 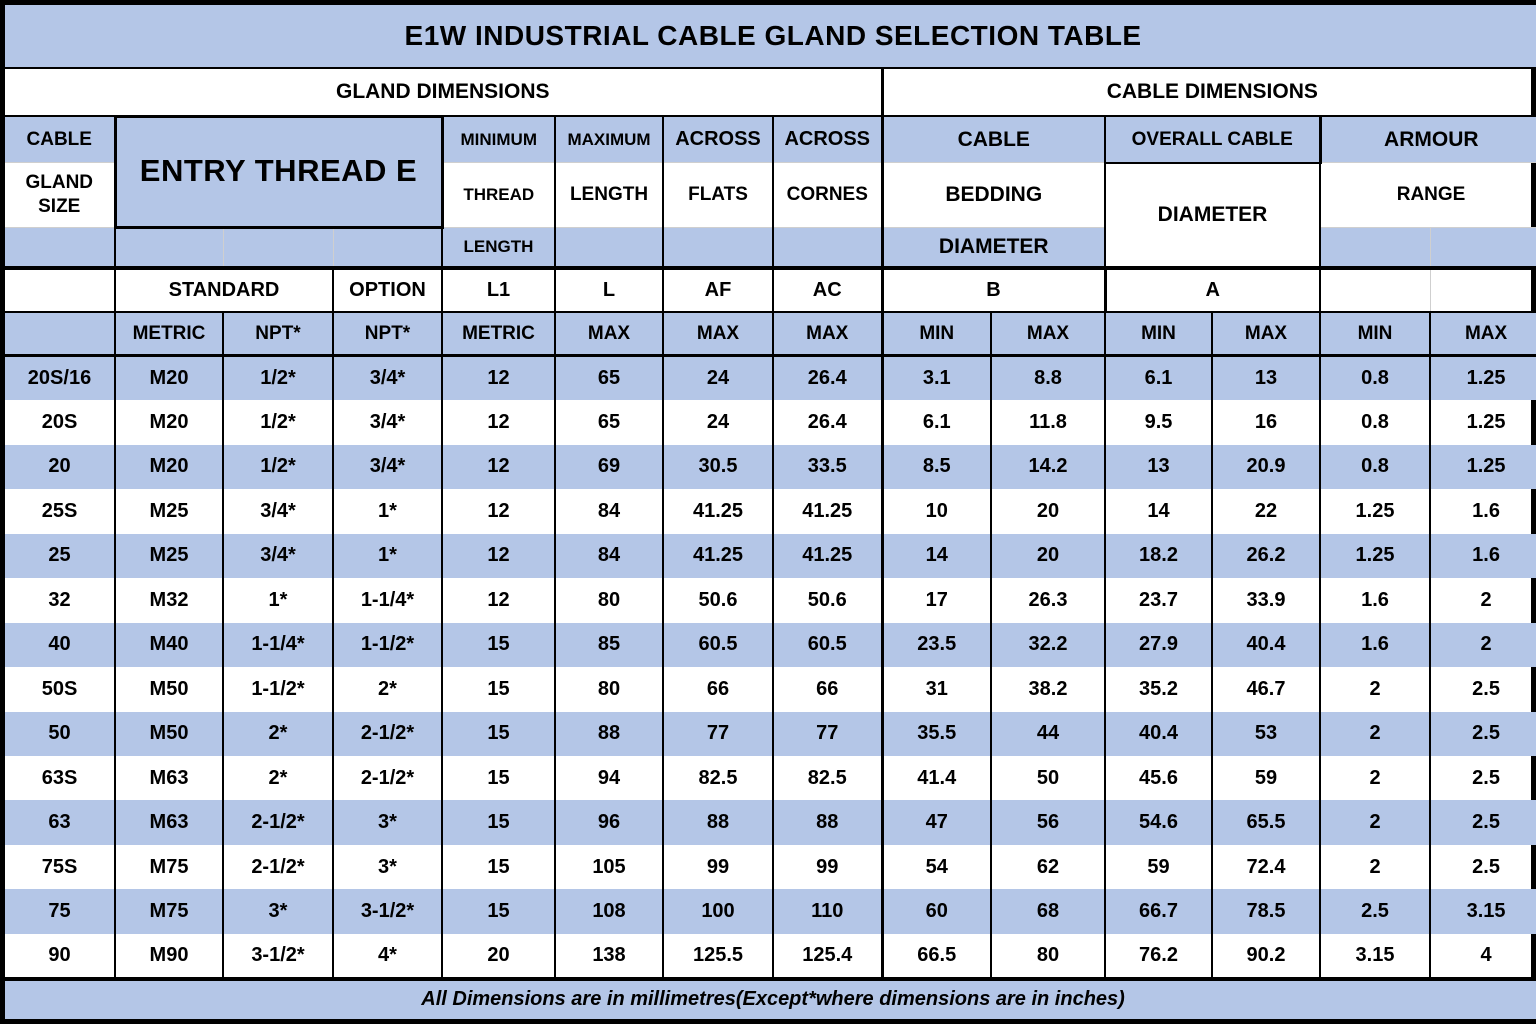 I want to click on value-cell: 33.9, so click(x=1266, y=600).